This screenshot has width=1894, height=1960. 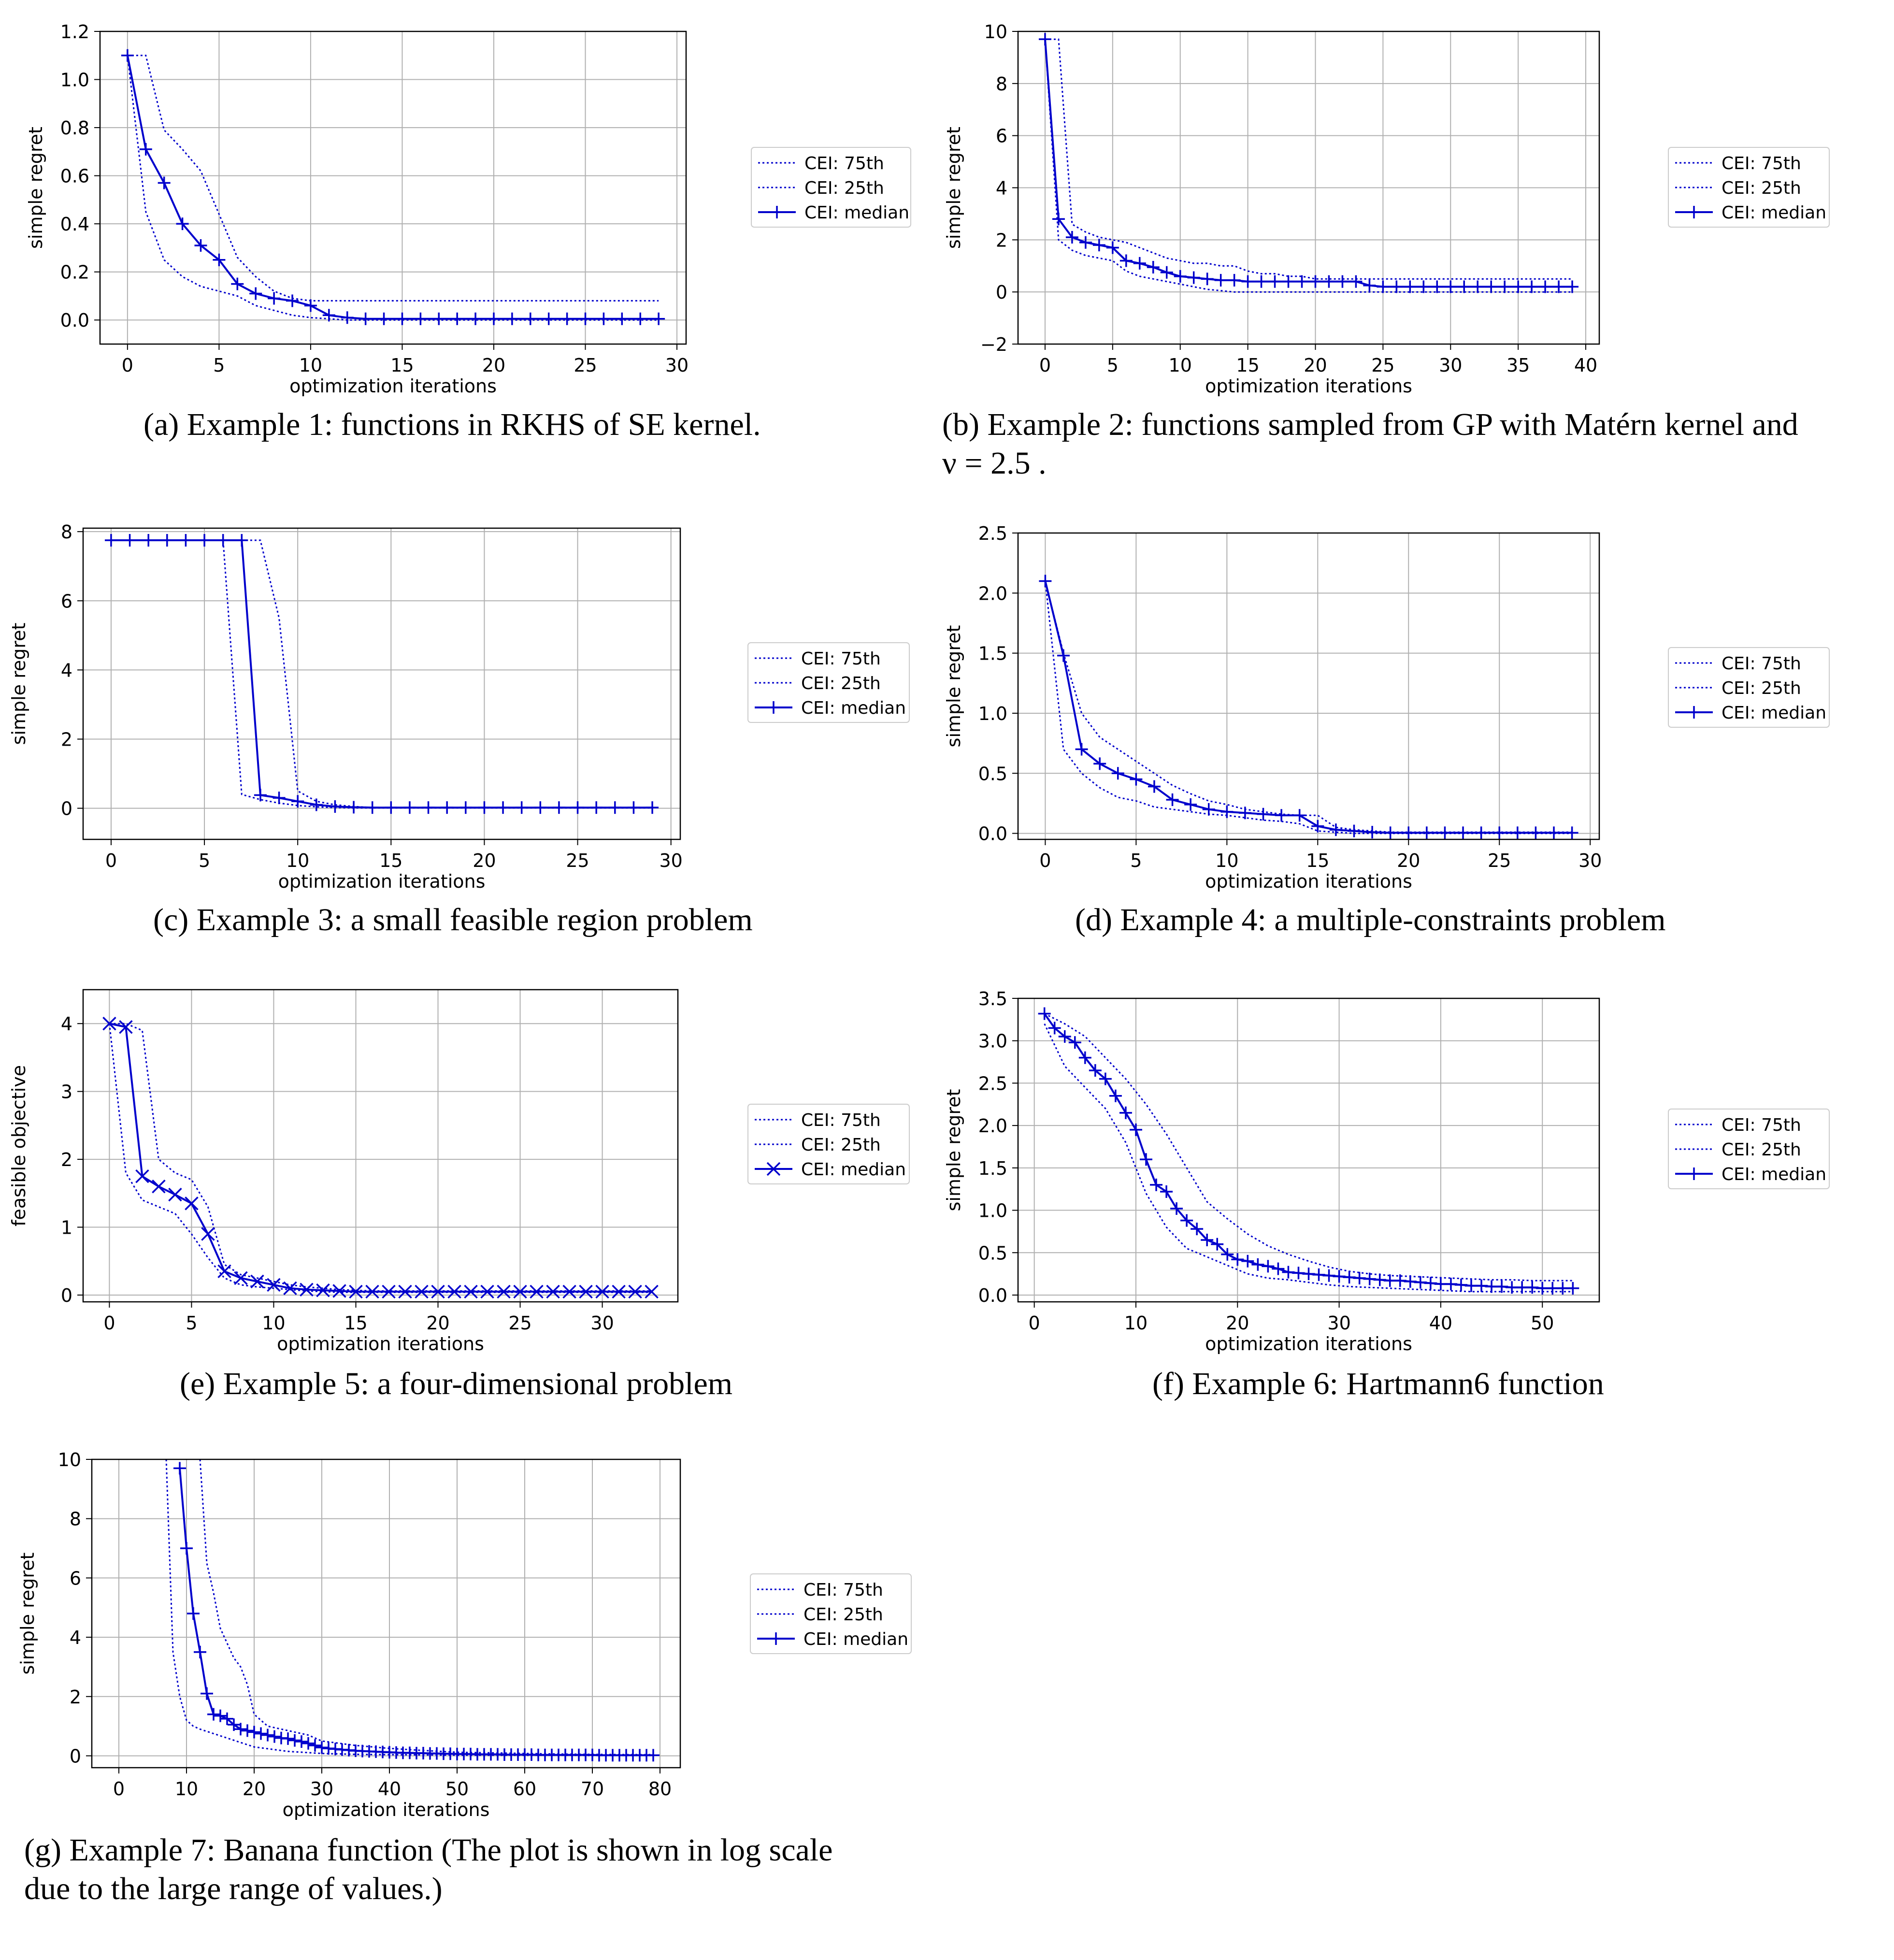 I want to click on y-tick-label: 0.5, so click(x=992, y=773).